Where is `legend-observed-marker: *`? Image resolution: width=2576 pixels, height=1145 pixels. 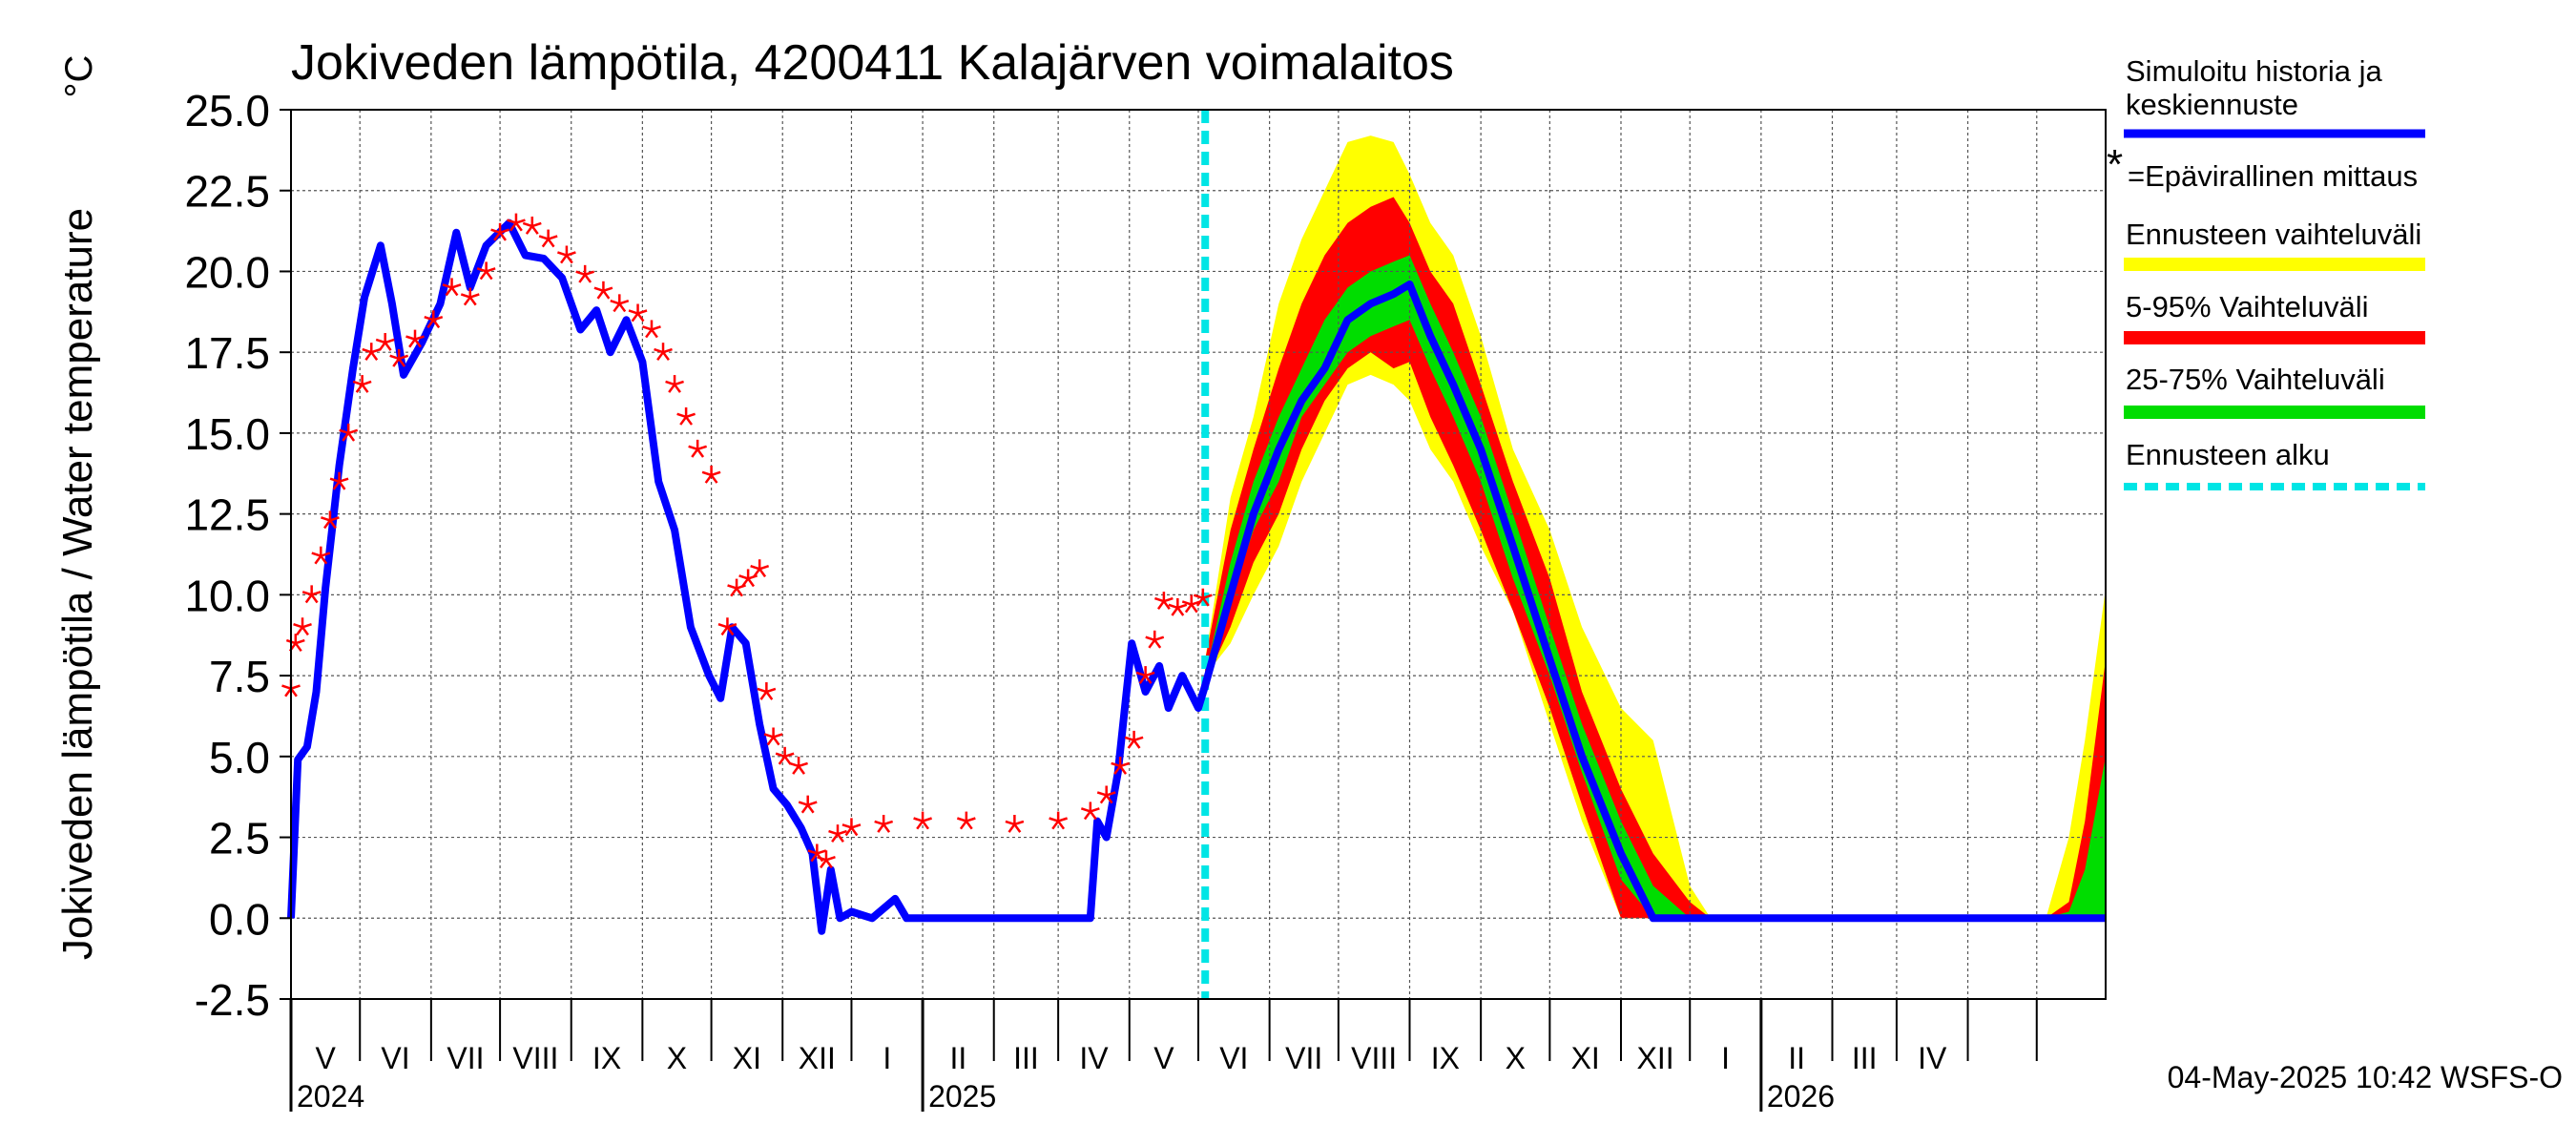 legend-observed-marker: * is located at coordinates (2115, 165).